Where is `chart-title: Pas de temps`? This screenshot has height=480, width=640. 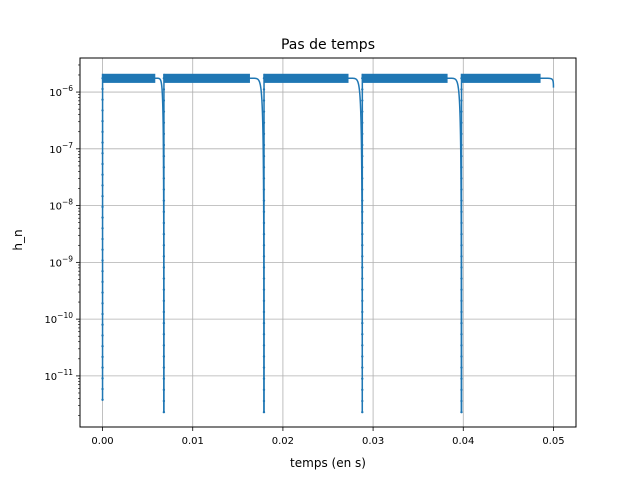 chart-title: Pas de temps is located at coordinates (328, 45).